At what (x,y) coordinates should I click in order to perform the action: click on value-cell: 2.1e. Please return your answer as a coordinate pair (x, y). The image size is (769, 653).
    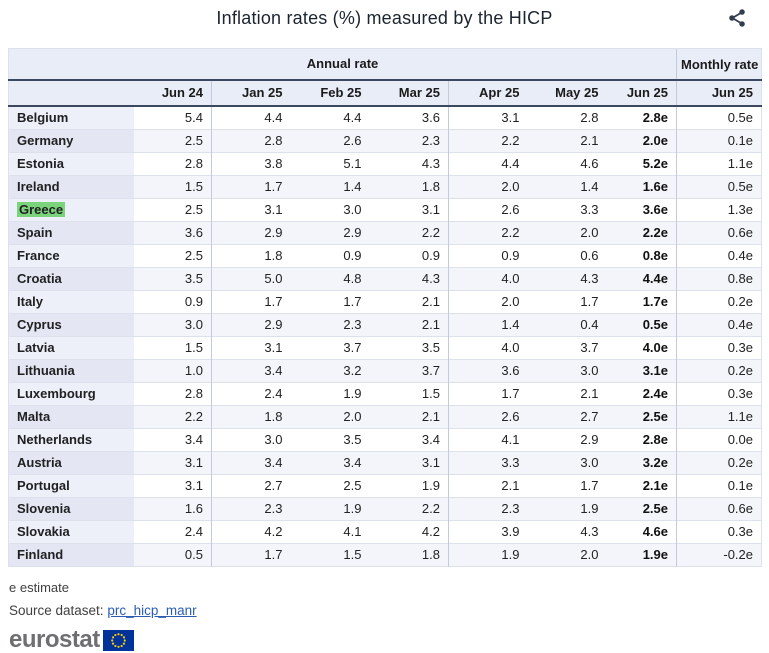
    Looking at the image, I should click on (642, 486).